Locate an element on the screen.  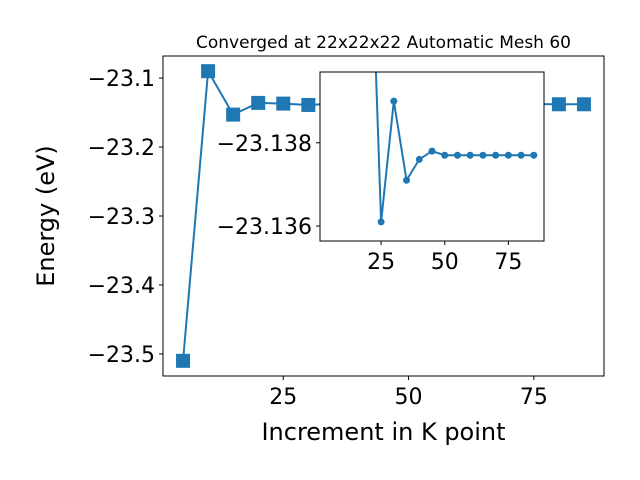
axes-frame is located at coordinates (432, 156).